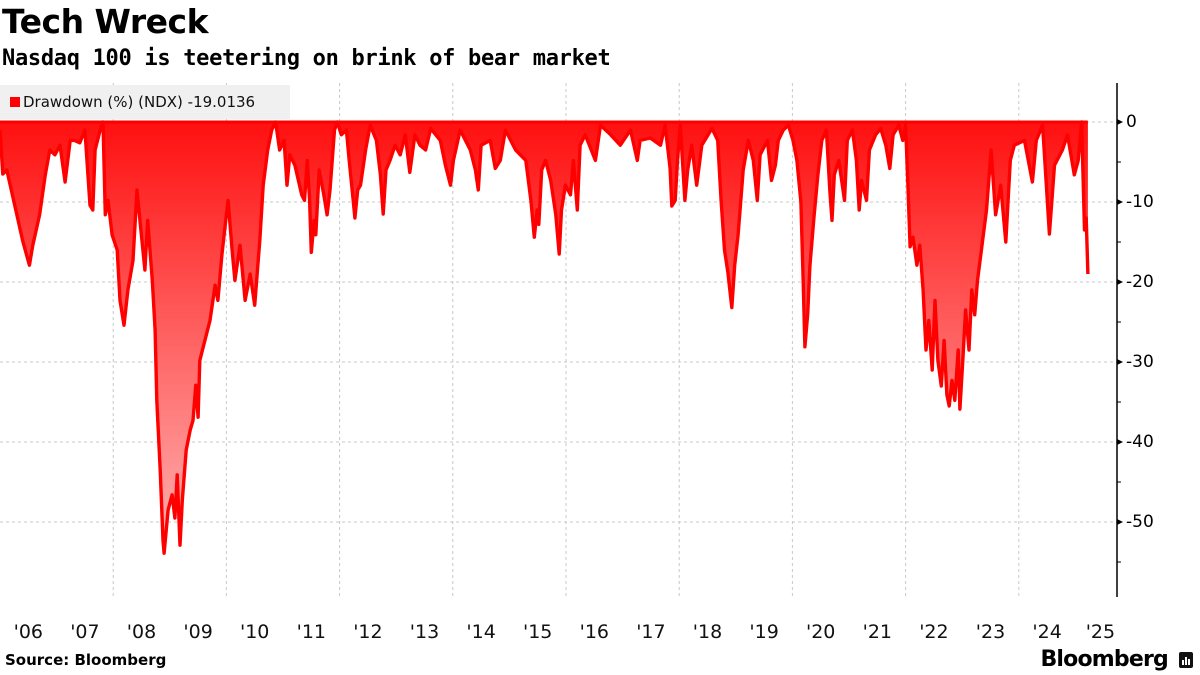 The height and width of the screenshot is (675, 1200). What do you see at coordinates (28, 632) in the screenshot?
I see `x-tick-label: '06` at bounding box center [28, 632].